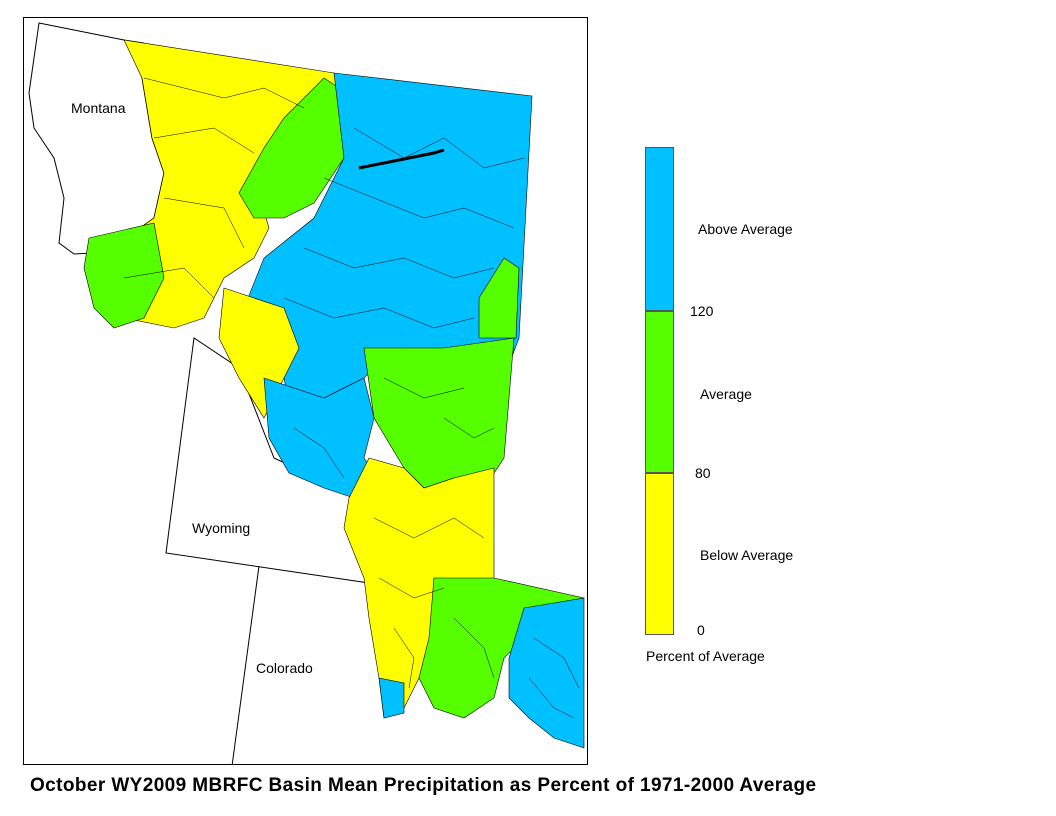 This screenshot has height=816, width=1056. What do you see at coordinates (659, 229) in the screenshot?
I see `legend-swatch-above-average` at bounding box center [659, 229].